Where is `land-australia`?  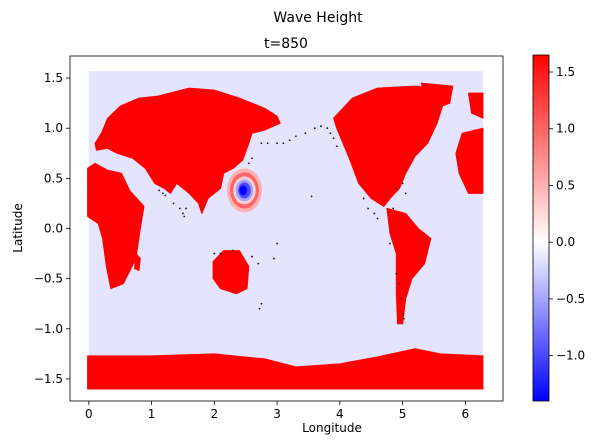 land-australia is located at coordinates (231, 272).